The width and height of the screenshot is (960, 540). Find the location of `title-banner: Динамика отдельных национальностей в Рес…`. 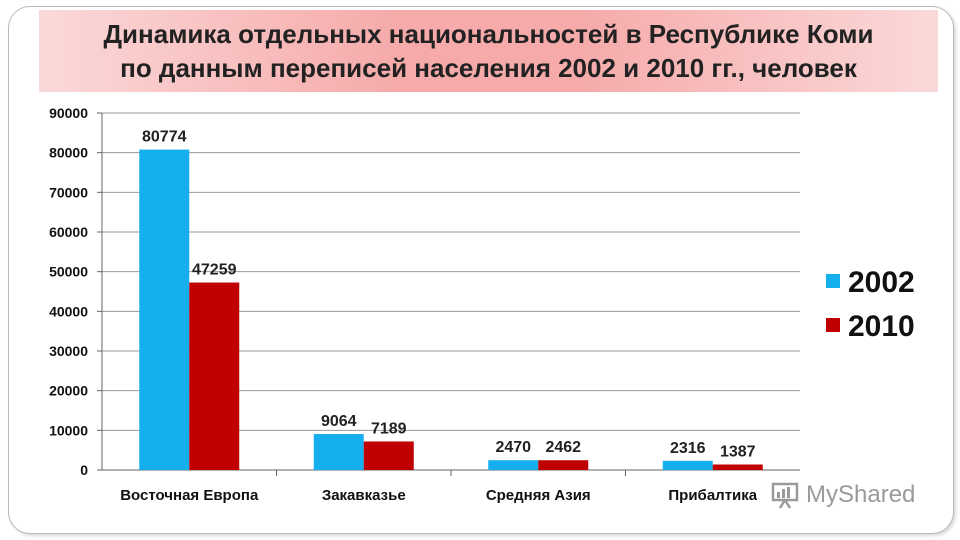

title-banner: Динамика отдельных национальностей в Рес… is located at coordinates (488, 51).